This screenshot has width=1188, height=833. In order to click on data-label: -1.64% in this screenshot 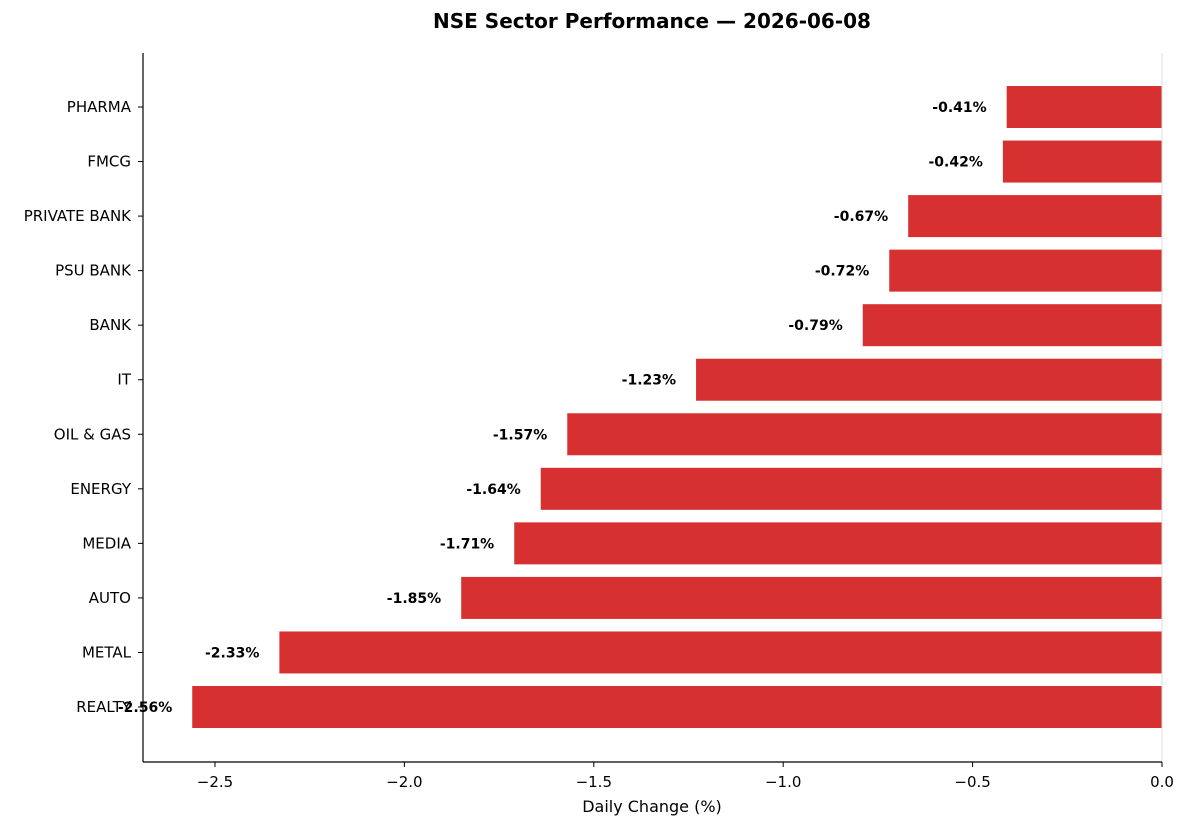, I will do `click(493, 490)`.